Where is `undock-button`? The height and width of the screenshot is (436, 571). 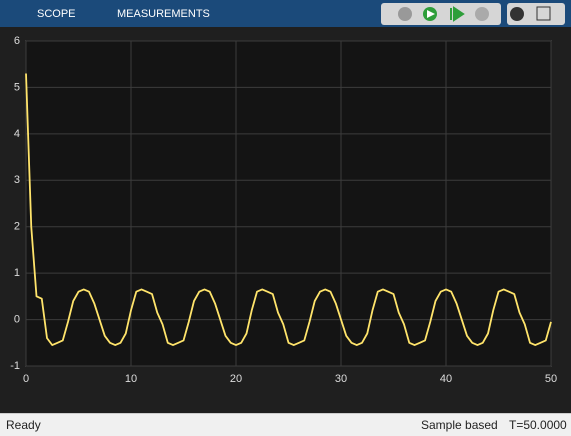 undock-button is located at coordinates (543, 13).